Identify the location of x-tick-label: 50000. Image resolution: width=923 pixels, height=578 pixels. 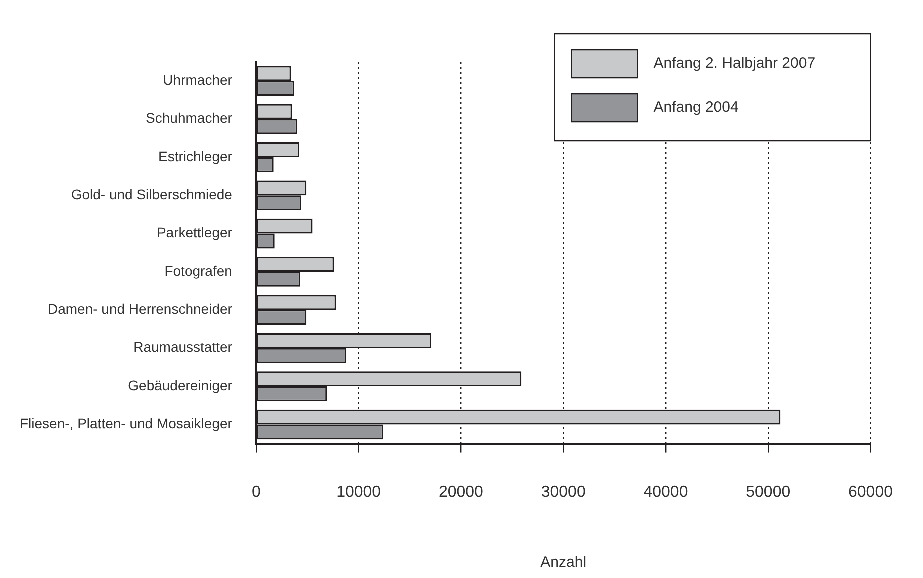
(768, 492).